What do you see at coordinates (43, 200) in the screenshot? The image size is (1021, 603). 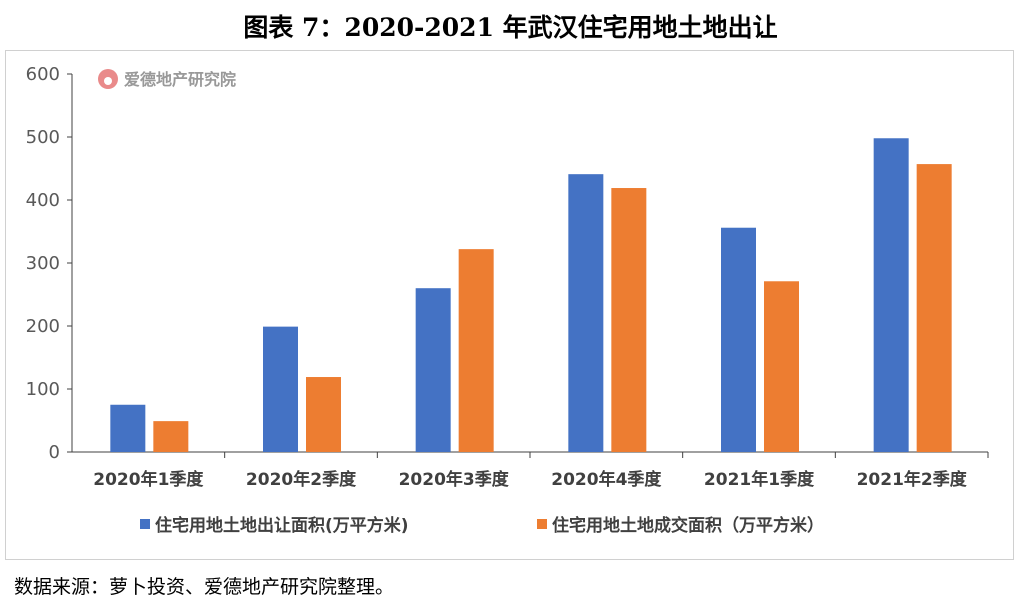 I see `y-tick-label: 400` at bounding box center [43, 200].